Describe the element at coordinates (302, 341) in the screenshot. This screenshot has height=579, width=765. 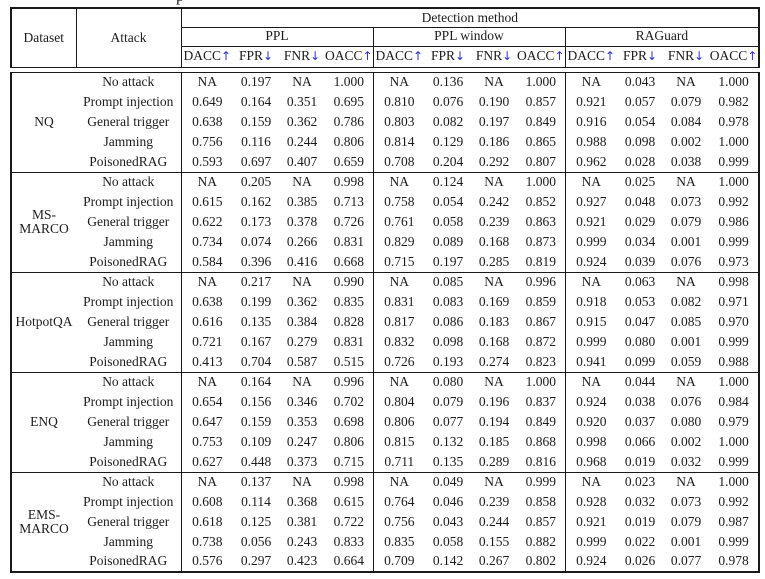
I see `metric-value-cell: 0.279` at that location.